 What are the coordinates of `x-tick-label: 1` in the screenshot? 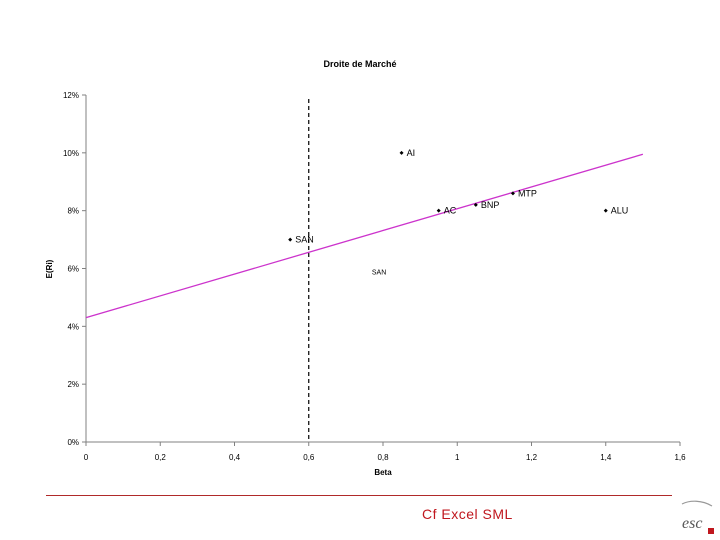 It's located at (457, 457).